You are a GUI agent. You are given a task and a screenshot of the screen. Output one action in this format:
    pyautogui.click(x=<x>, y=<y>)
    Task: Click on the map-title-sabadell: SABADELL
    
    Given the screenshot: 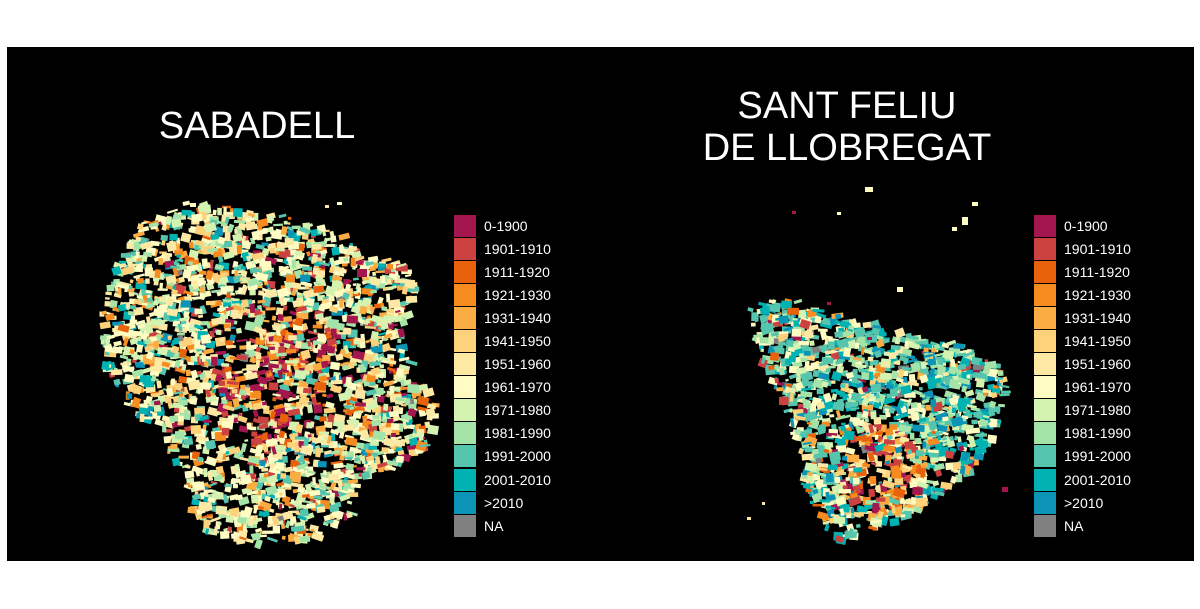 What is the action you would take?
    pyautogui.click(x=257, y=126)
    